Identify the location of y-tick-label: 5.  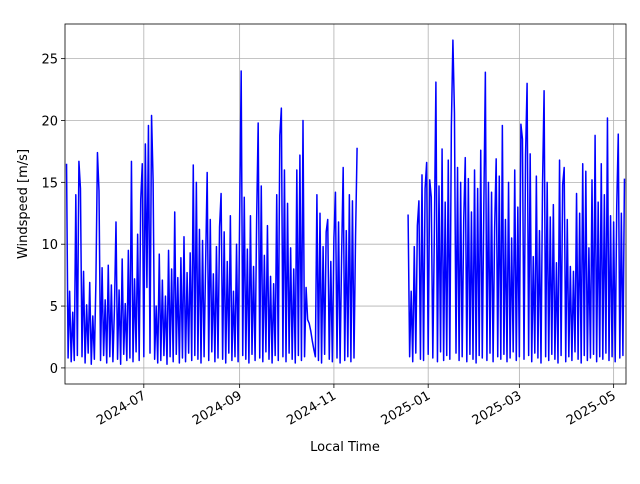
(54, 307).